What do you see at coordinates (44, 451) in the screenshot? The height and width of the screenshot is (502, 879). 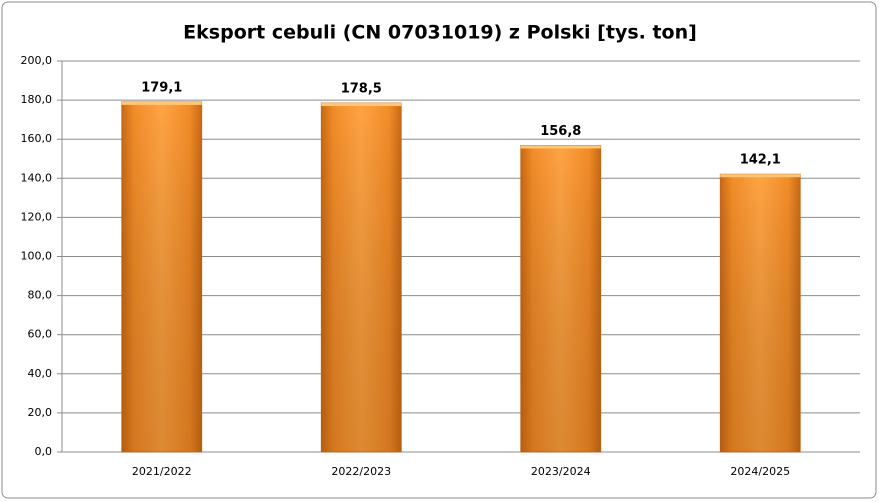 I see `y-tick-label: 0,0` at bounding box center [44, 451].